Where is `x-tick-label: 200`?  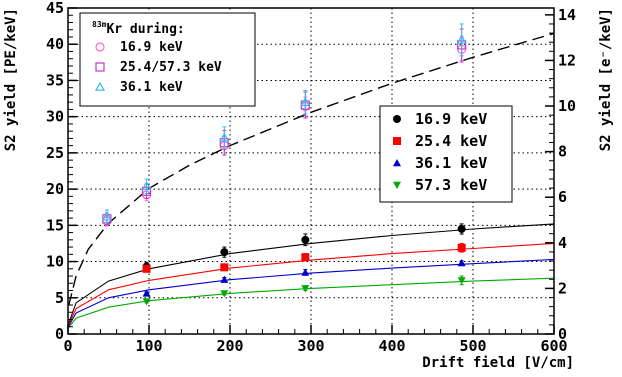 x-tick-label: 200 is located at coordinates (229, 346).